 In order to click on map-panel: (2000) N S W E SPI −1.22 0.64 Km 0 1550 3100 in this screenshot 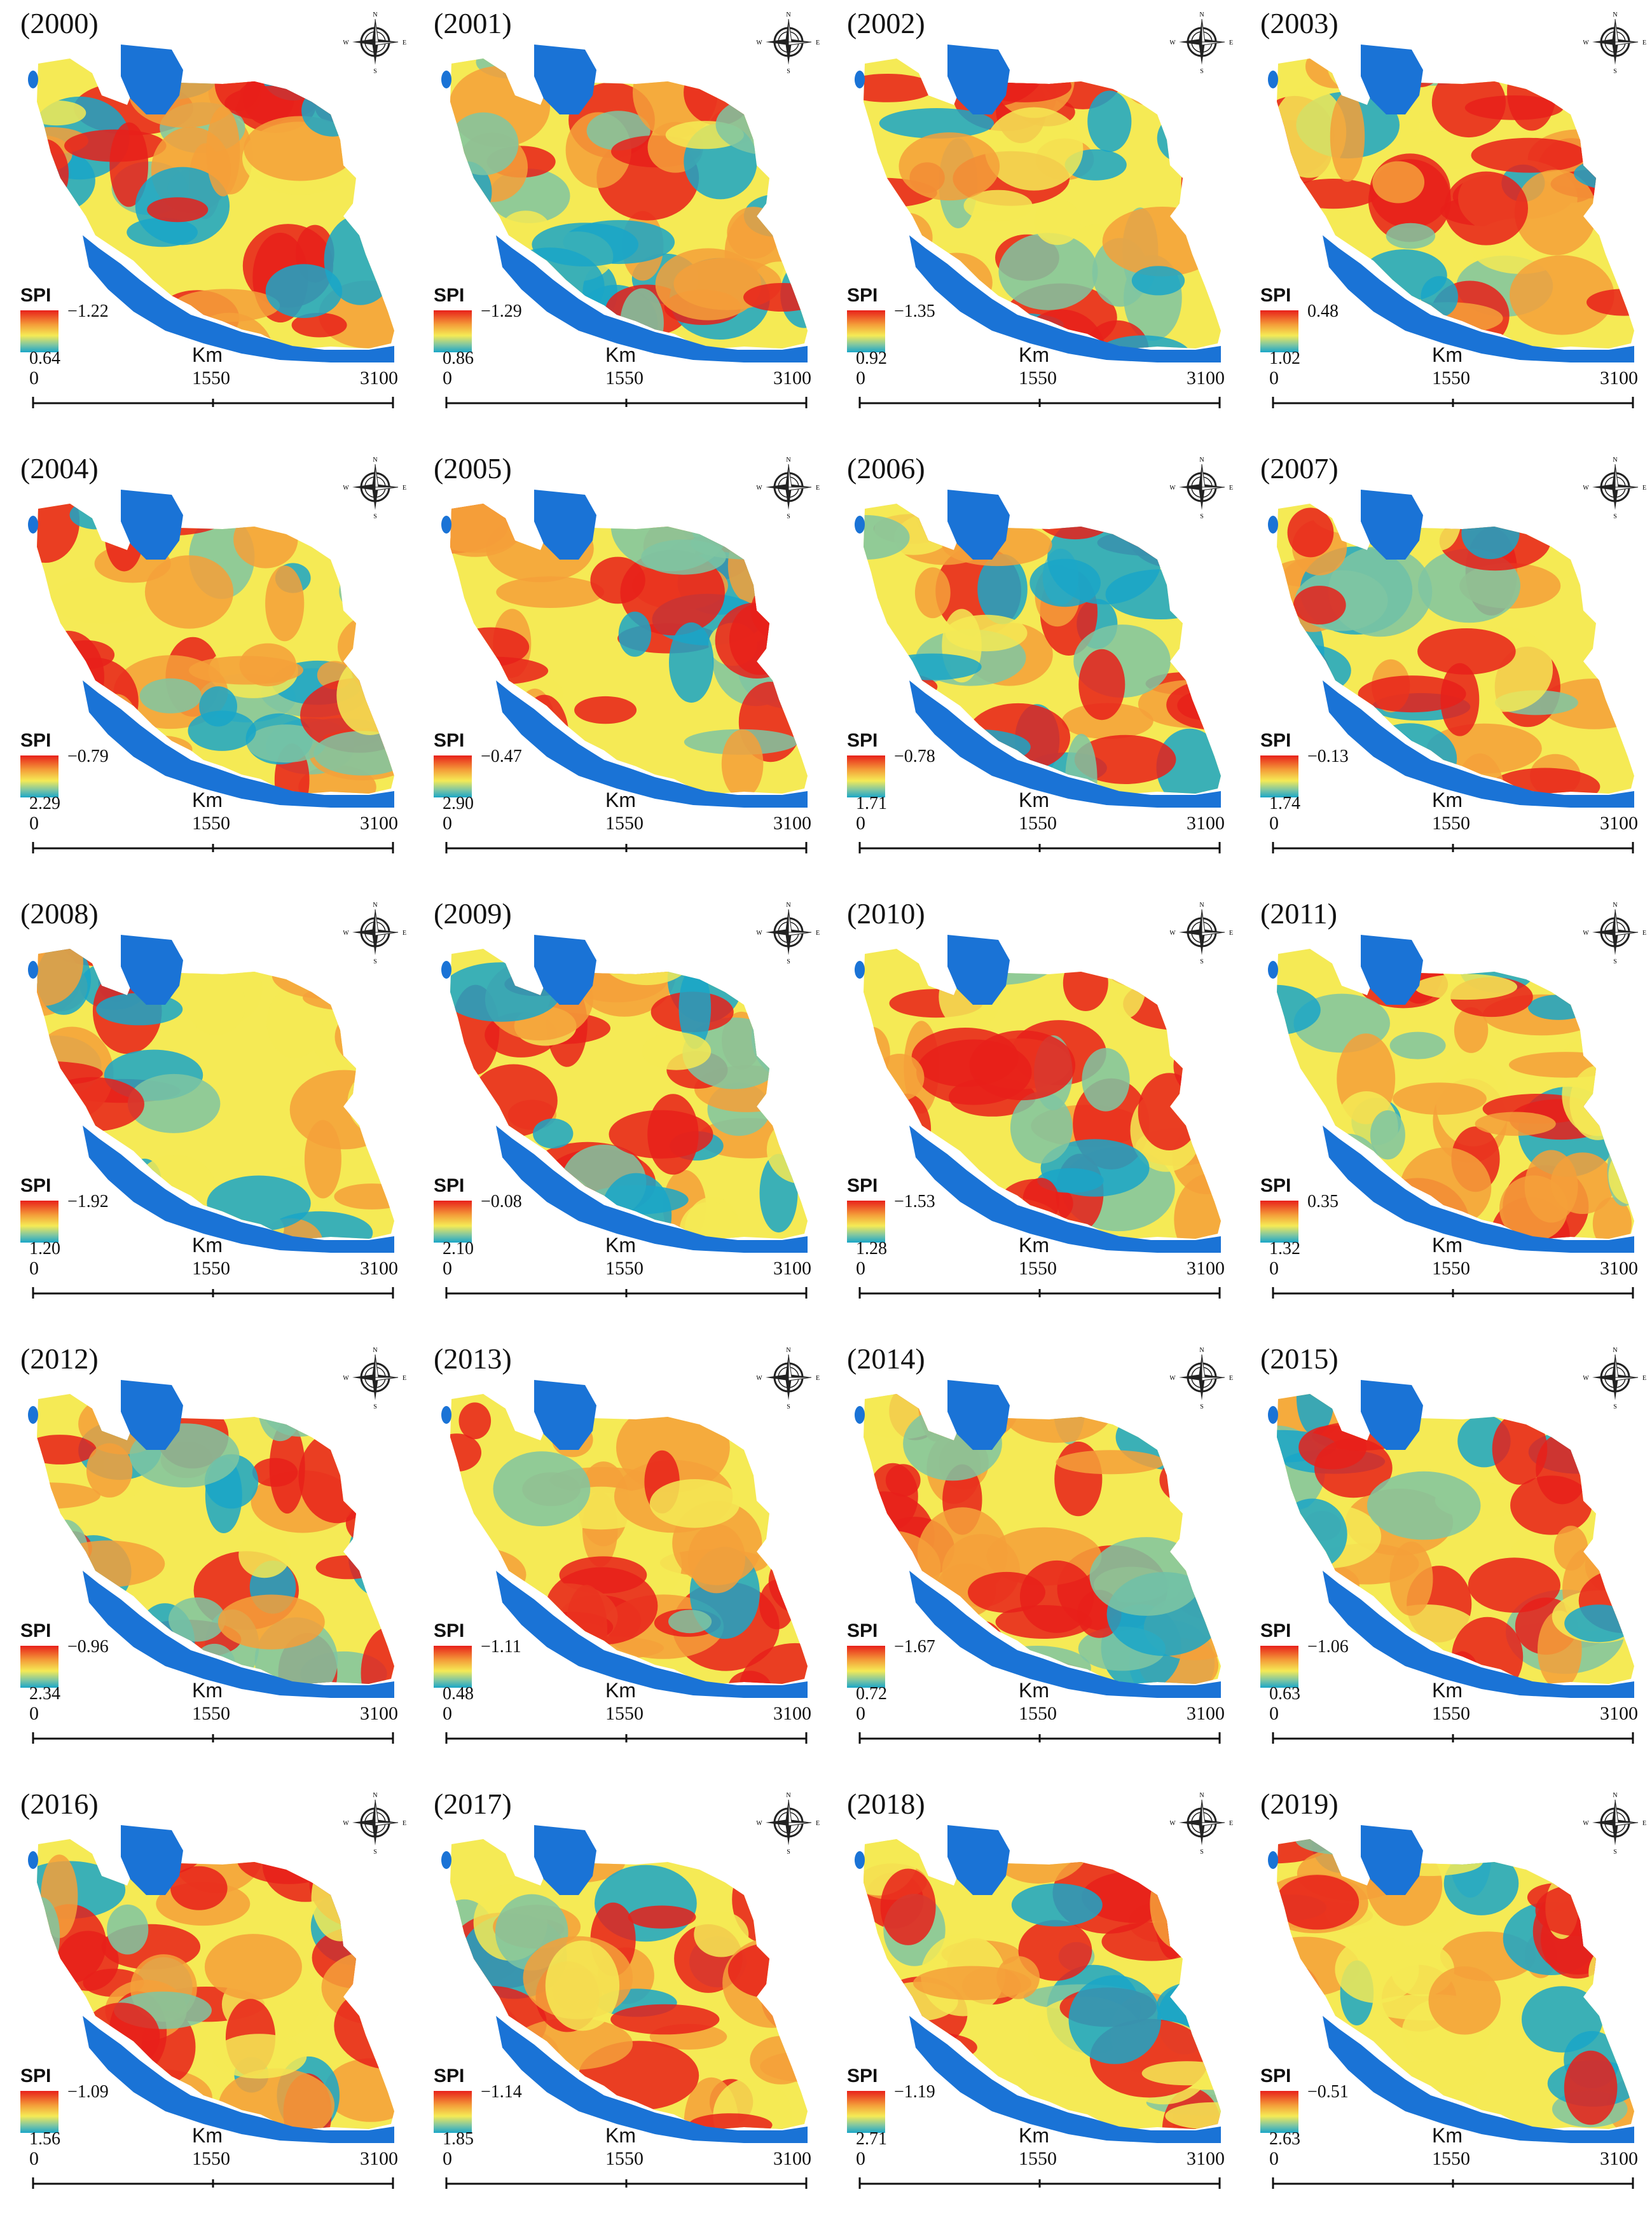, I will do `click(213, 222)`.